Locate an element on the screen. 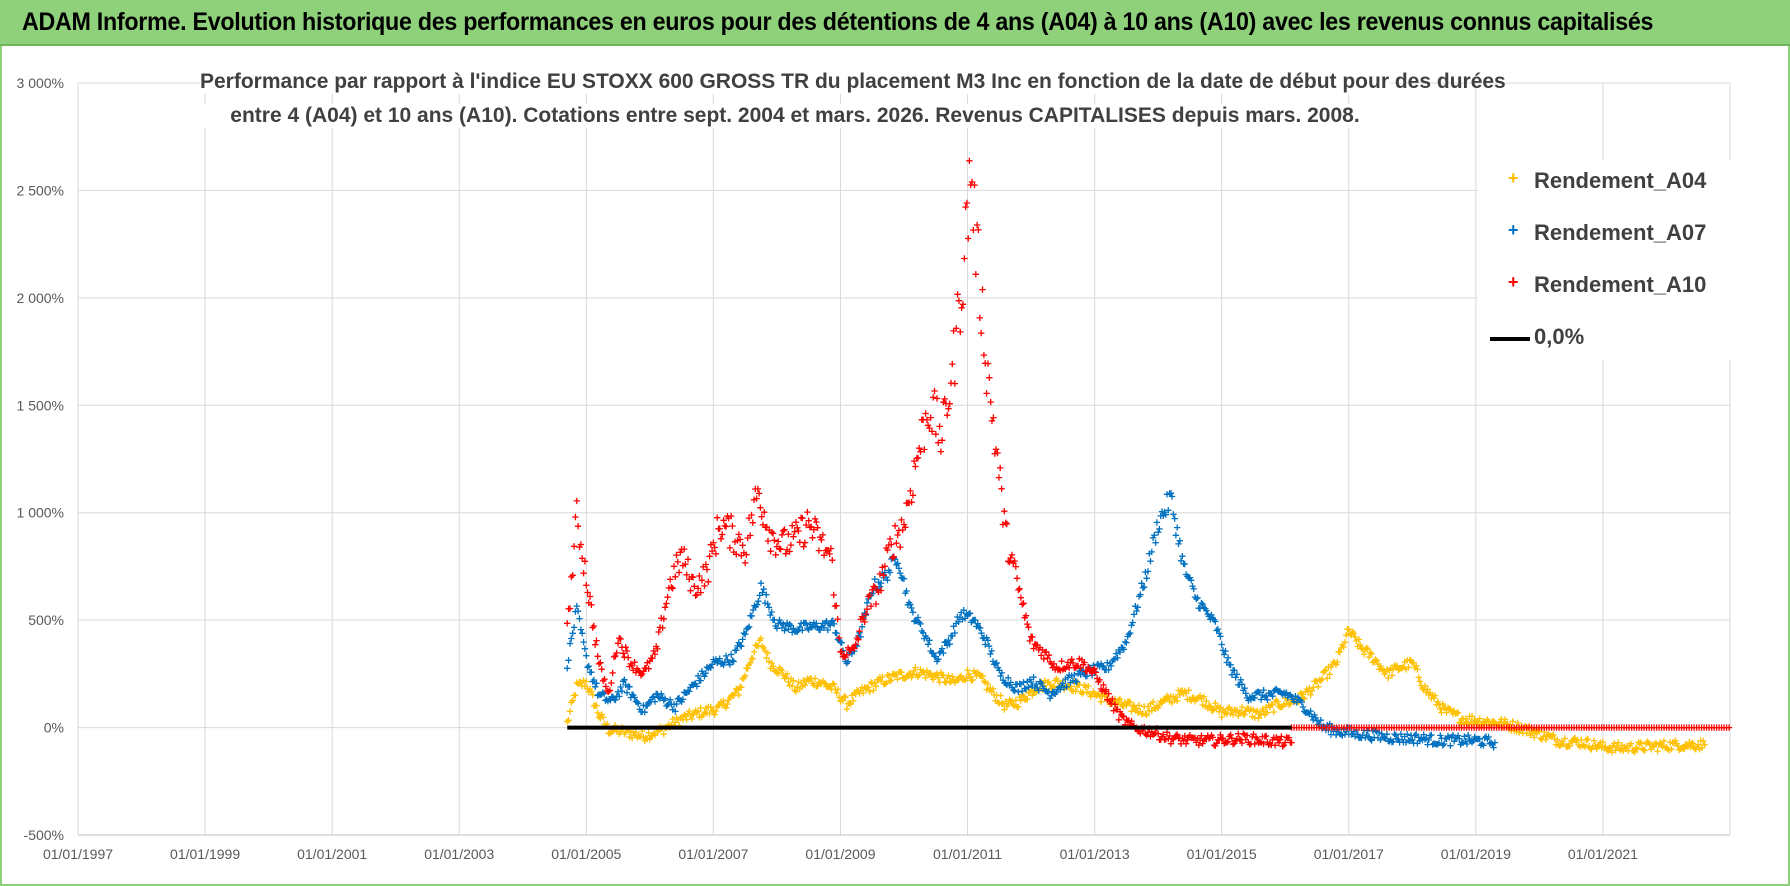  x-tick-label: 01/01/1999 is located at coordinates (205, 854).